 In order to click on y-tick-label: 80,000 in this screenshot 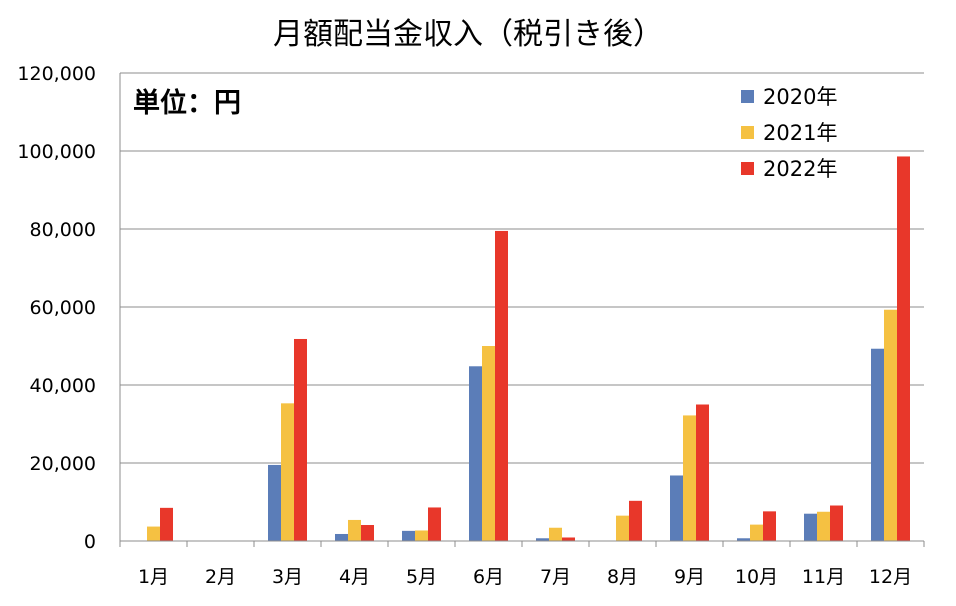, I will do `click(63, 230)`.